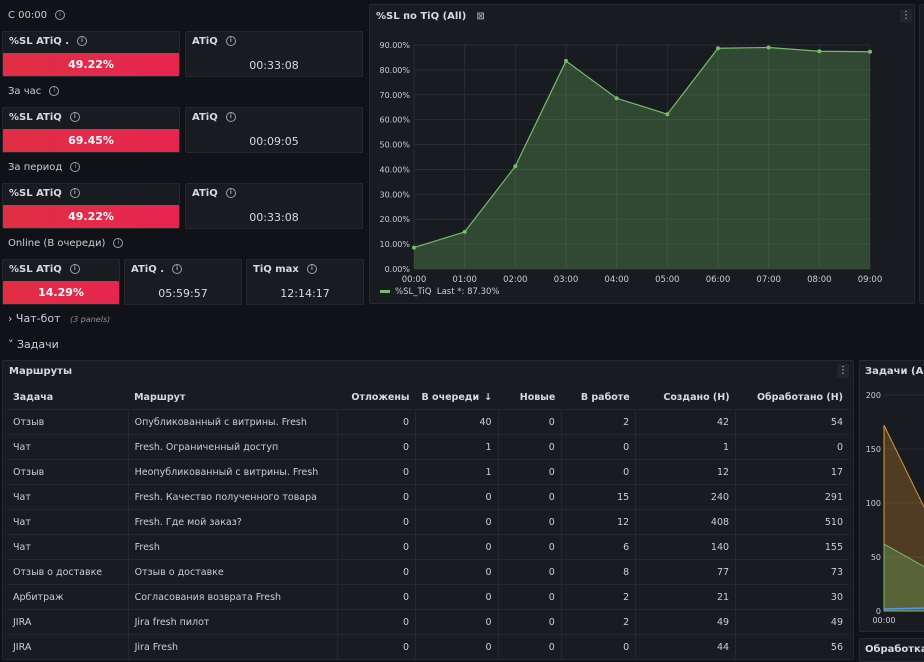 The image size is (924, 662). I want to click on column-header: Новые, so click(537, 397).